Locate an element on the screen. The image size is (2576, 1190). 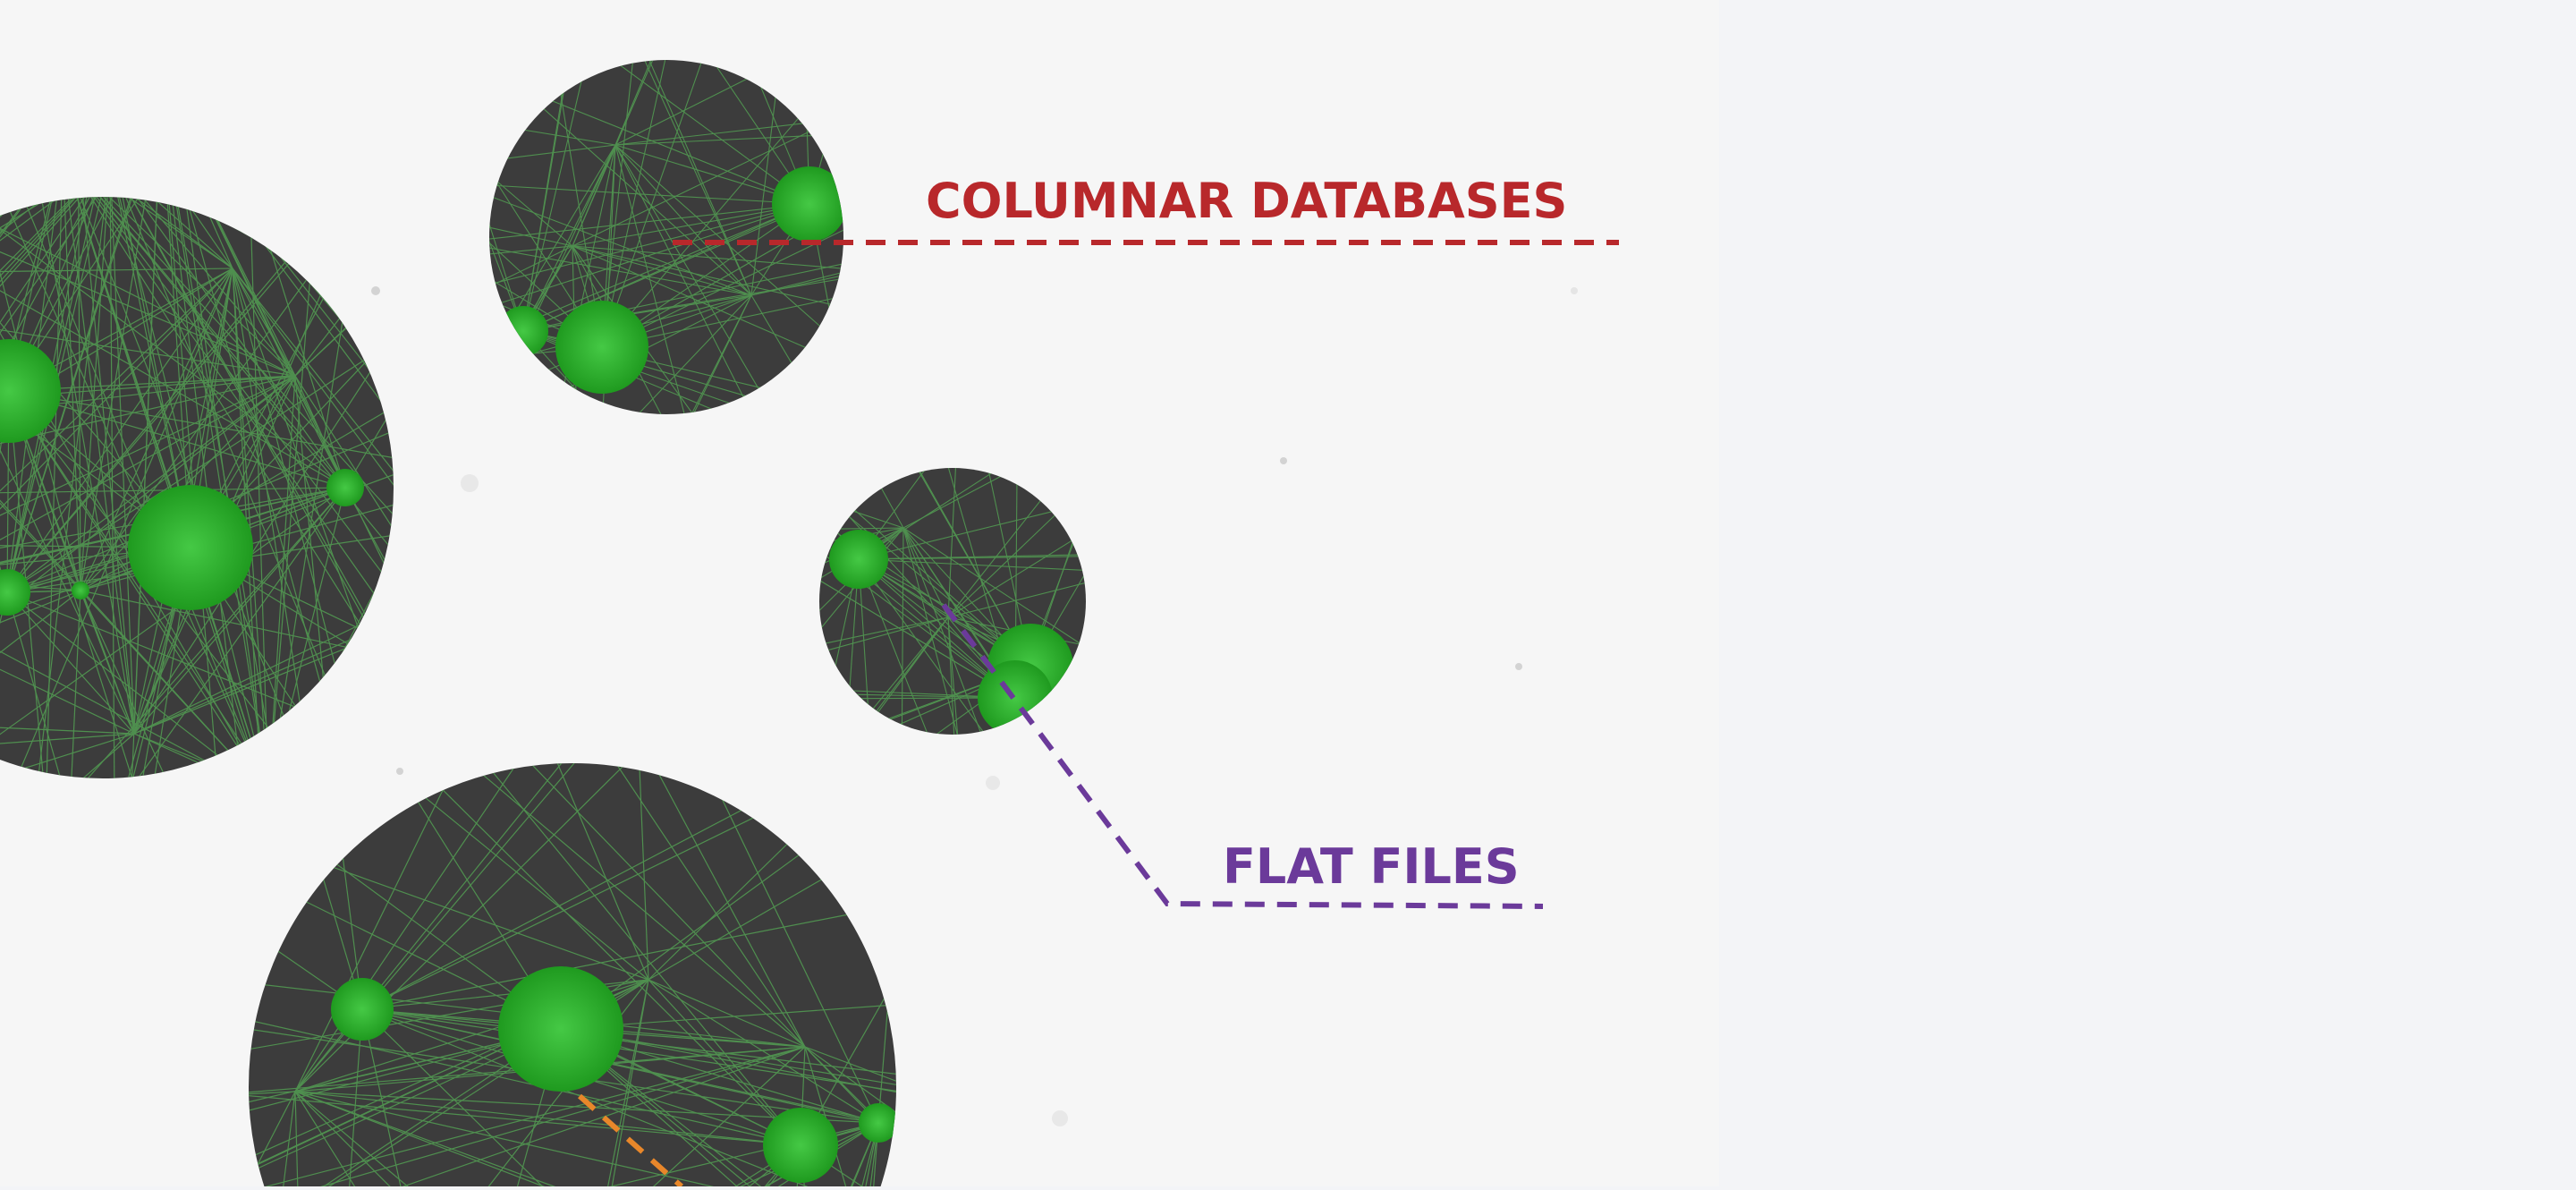
network-sphere-bottom is located at coordinates (572, 977).